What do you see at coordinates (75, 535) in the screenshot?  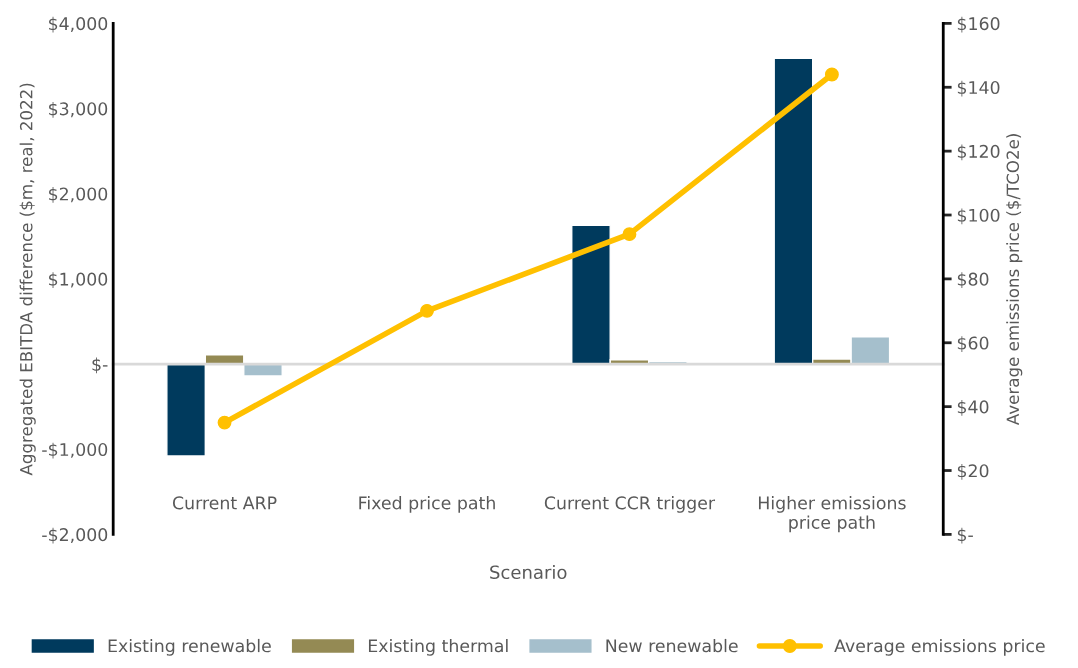 I see `y-tick-label: -$2,000` at bounding box center [75, 535].